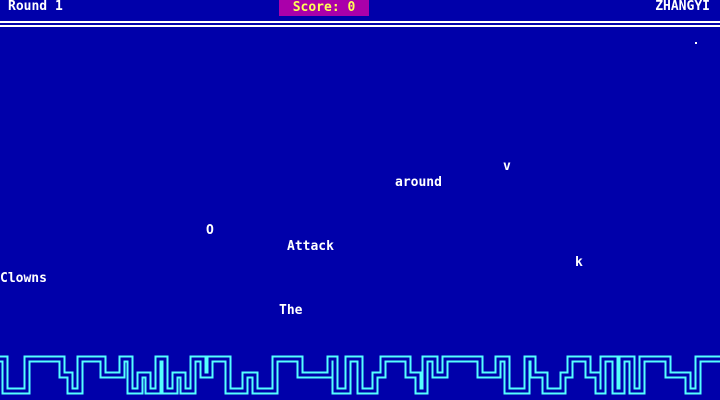 This screenshot has height=400, width=720. Describe the element at coordinates (360, 22) in the screenshot. I see `header-divider-top` at that location.